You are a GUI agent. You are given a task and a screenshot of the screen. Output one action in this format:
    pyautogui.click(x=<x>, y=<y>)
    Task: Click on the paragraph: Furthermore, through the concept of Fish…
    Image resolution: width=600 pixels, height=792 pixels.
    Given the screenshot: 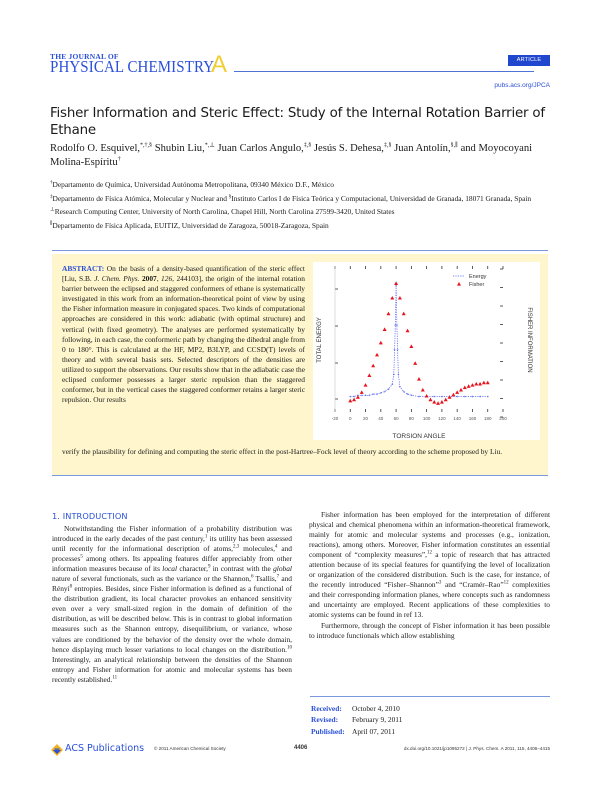 What is the action you would take?
    pyautogui.click(x=429, y=630)
    